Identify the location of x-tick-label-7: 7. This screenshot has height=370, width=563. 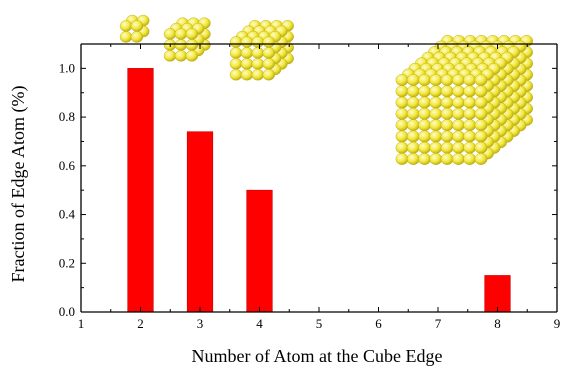
(438, 323).